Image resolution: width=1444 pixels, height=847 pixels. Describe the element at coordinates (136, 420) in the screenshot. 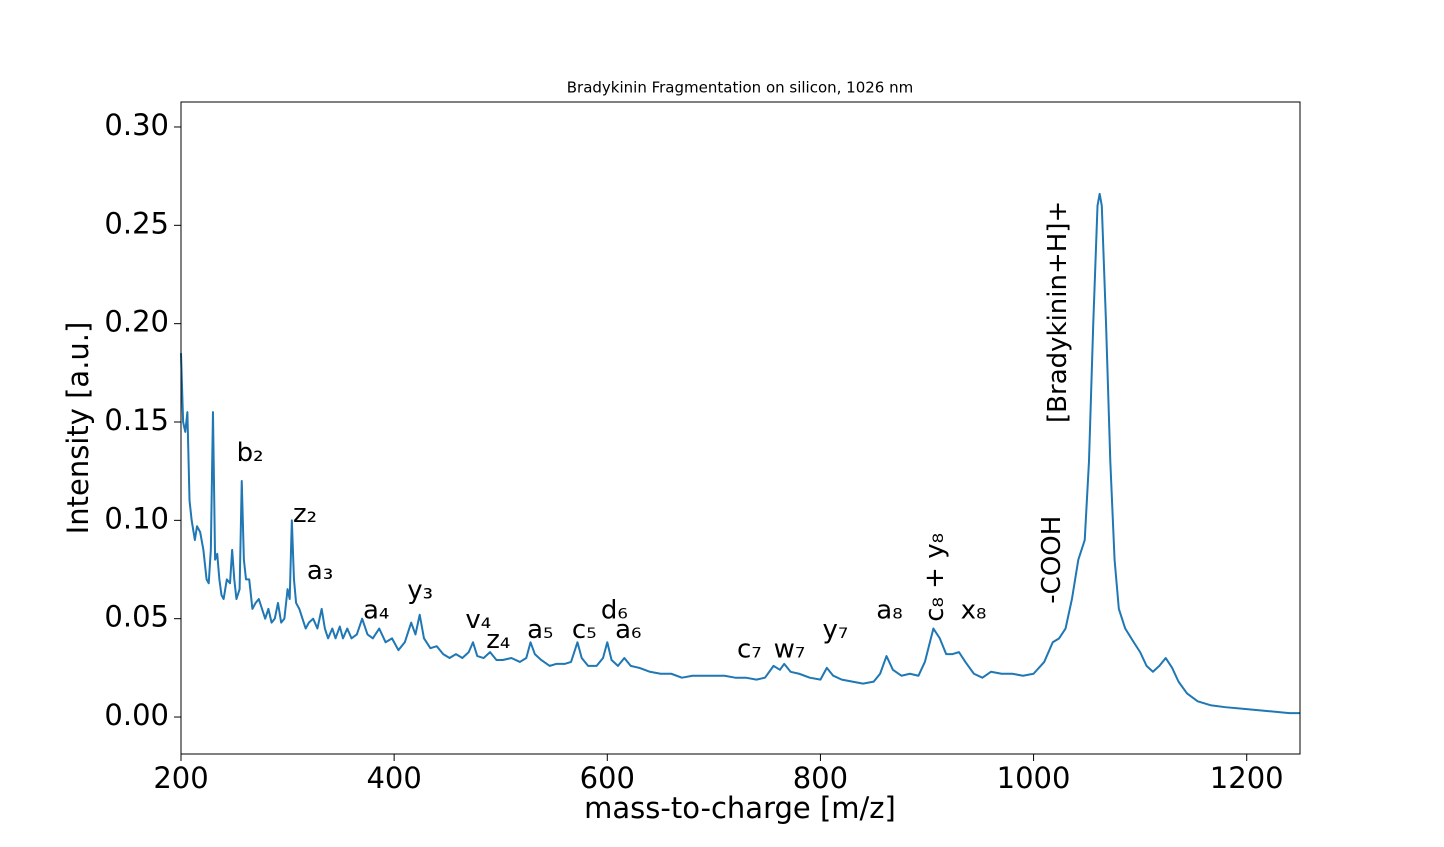

I see `y-tick-label: 0.15` at that location.